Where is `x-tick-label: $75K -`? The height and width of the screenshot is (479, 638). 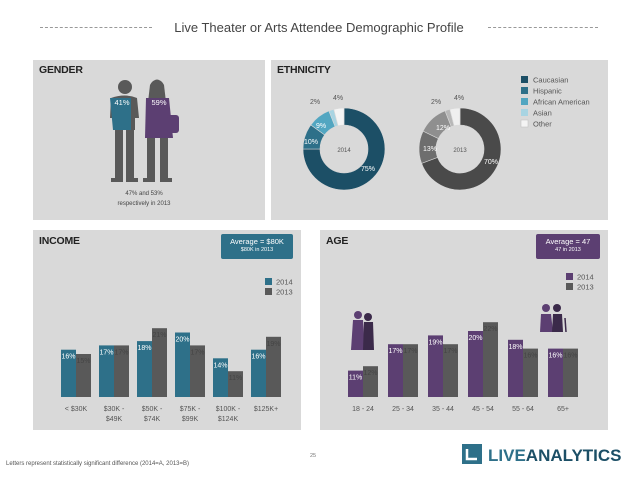
x-tick-label: $75K - is located at coordinates (190, 409).